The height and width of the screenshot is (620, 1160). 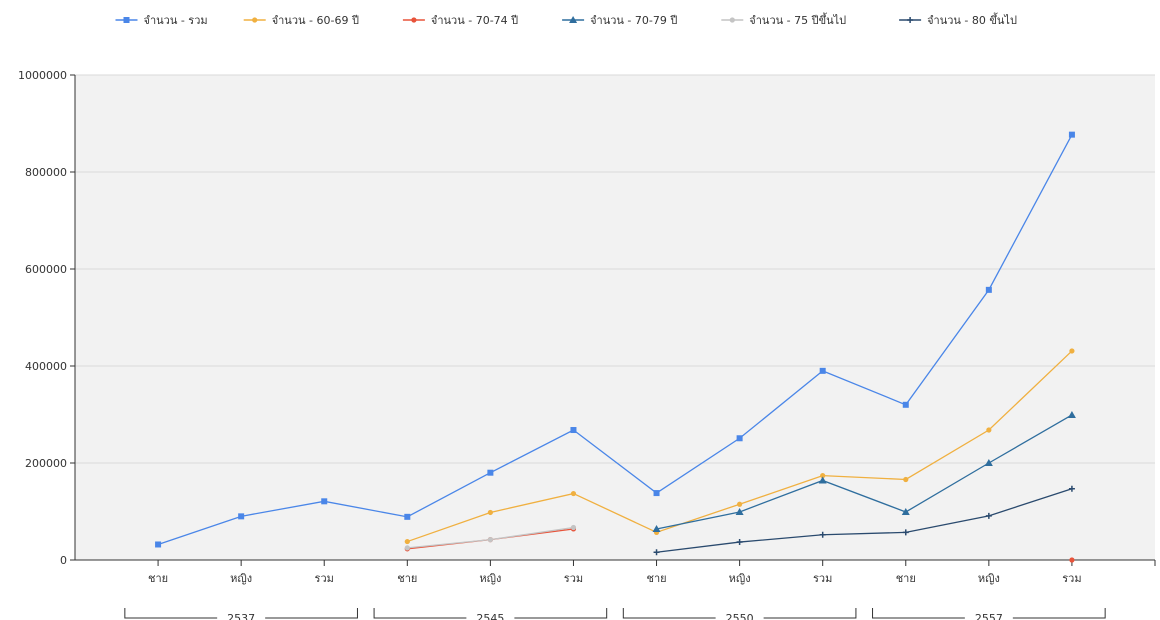 I want to click on group-label: 2545, so click(x=490, y=616).